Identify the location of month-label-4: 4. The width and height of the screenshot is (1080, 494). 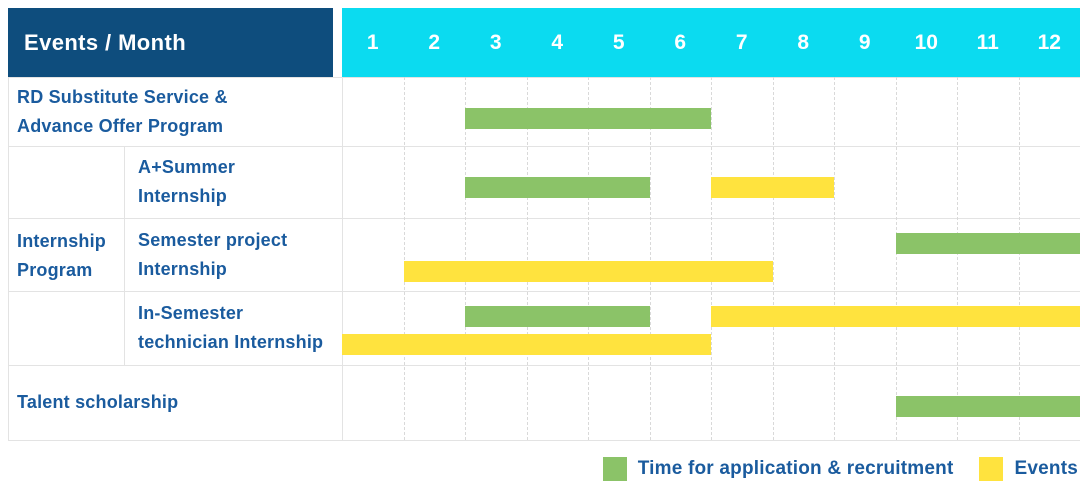
(557, 42).